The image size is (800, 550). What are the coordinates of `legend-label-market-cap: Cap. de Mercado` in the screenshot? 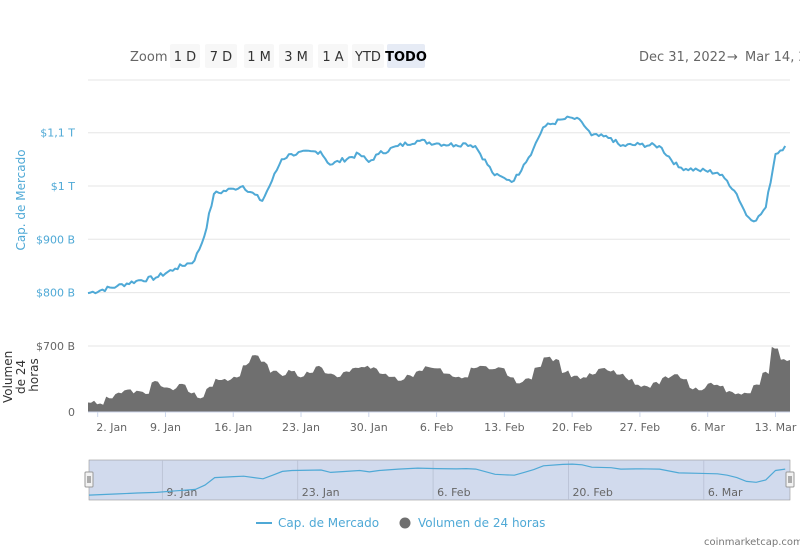 It's located at (328, 523).